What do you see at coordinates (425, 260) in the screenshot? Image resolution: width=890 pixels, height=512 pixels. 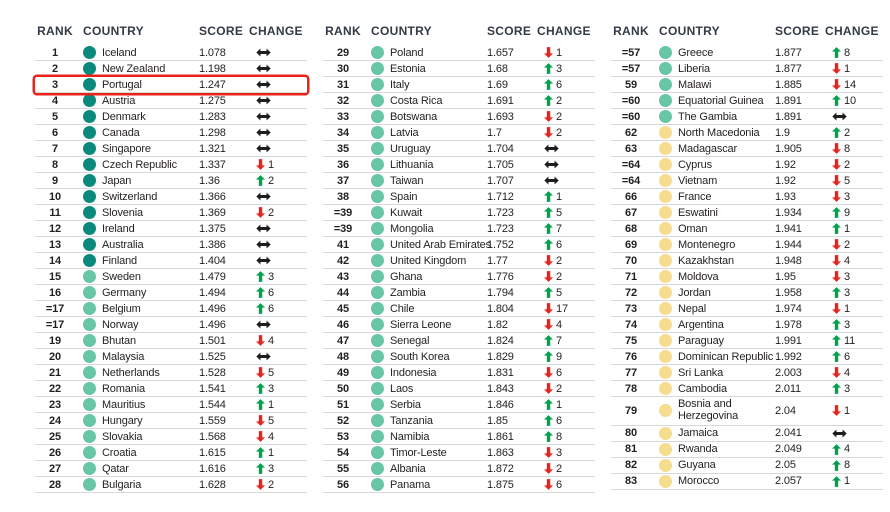 I see `country-cell: United Kingdom` at bounding box center [425, 260].